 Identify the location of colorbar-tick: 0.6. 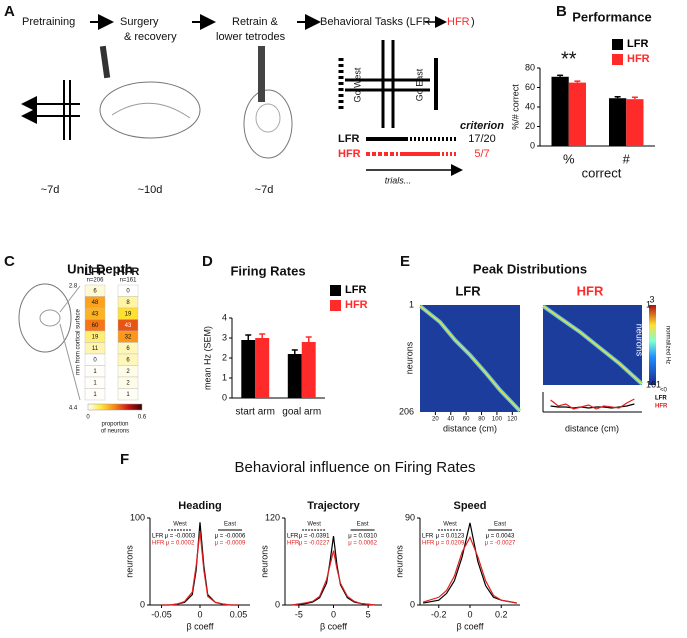
(142, 418).